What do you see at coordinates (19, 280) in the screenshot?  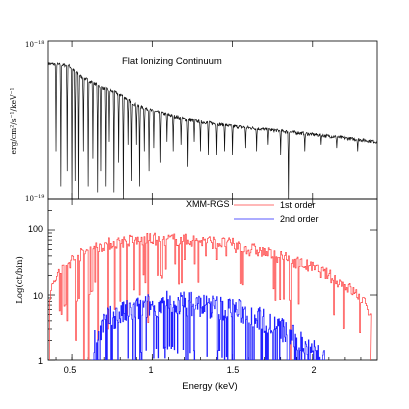 I see `bottom-y-axis-label: Log(ct/bin)` at bounding box center [19, 280].